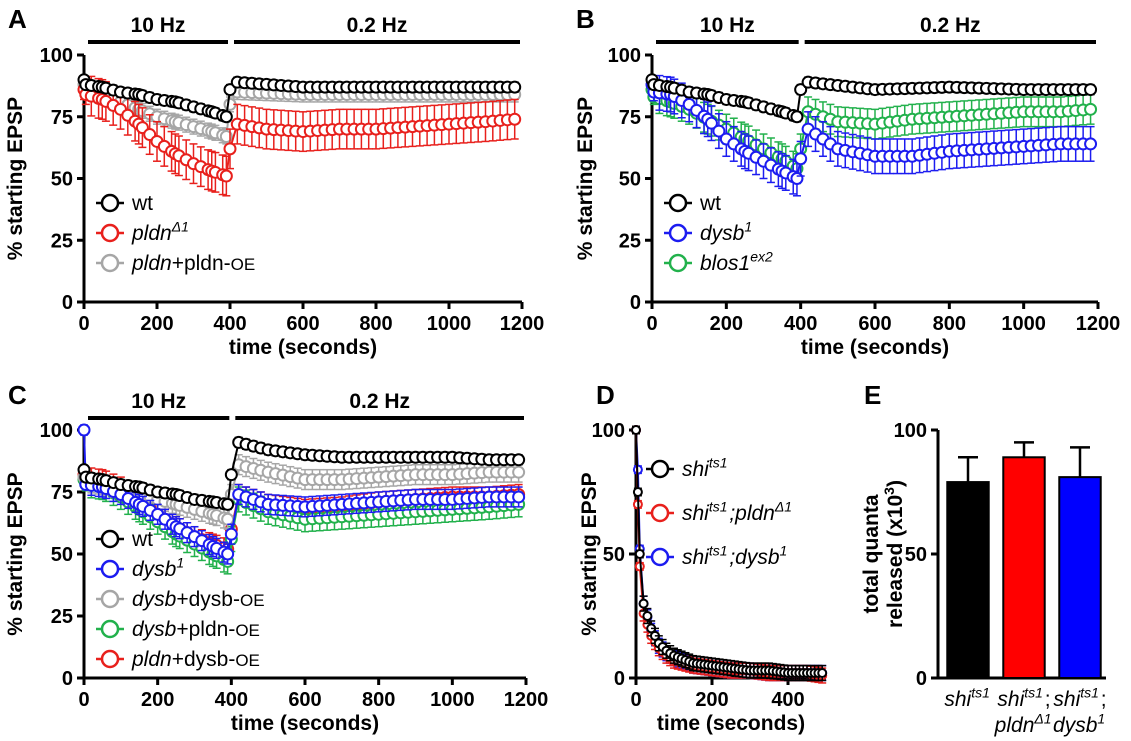 This screenshot has height=741, width=1131. What do you see at coordinates (193, 263) in the screenshot?
I see `legend-label: pldn+pldn-OE` at bounding box center [193, 263].